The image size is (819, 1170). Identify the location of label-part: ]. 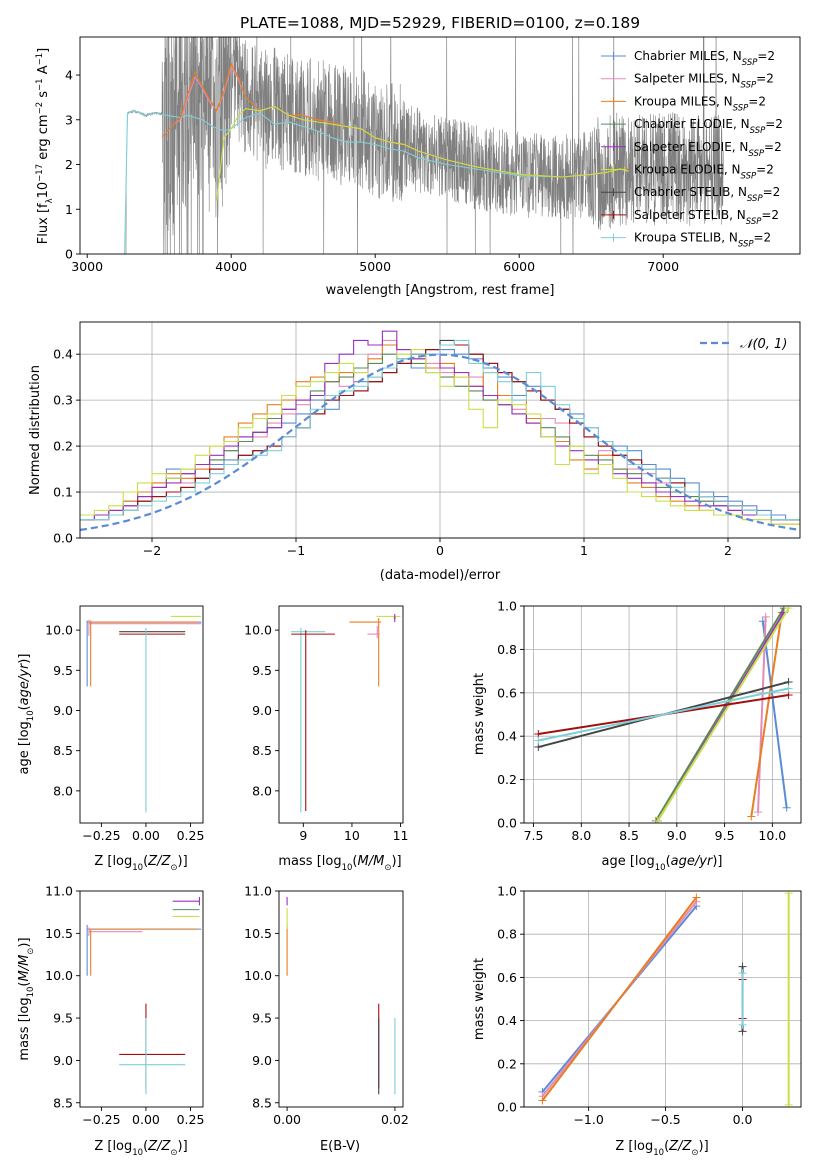
(43, 50).